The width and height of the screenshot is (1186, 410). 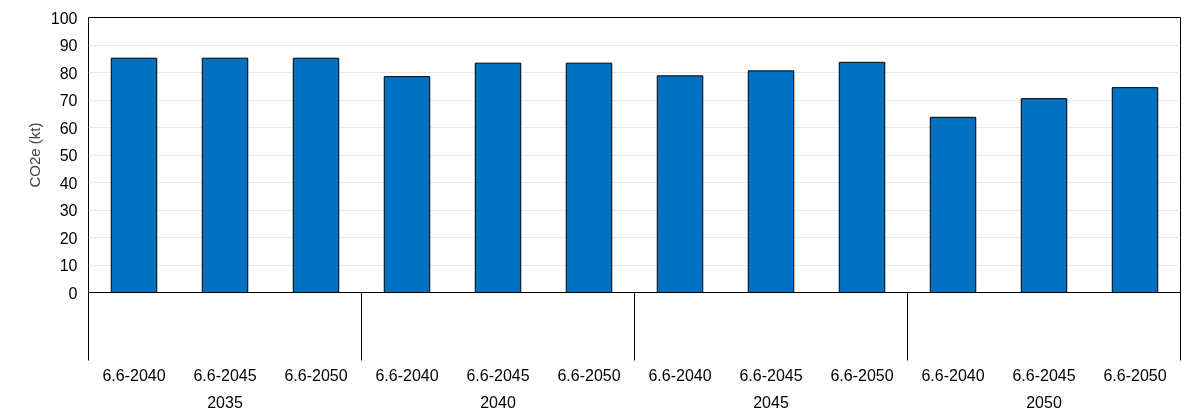 What do you see at coordinates (68, 45) in the screenshot?
I see `y-tick-label: 90` at bounding box center [68, 45].